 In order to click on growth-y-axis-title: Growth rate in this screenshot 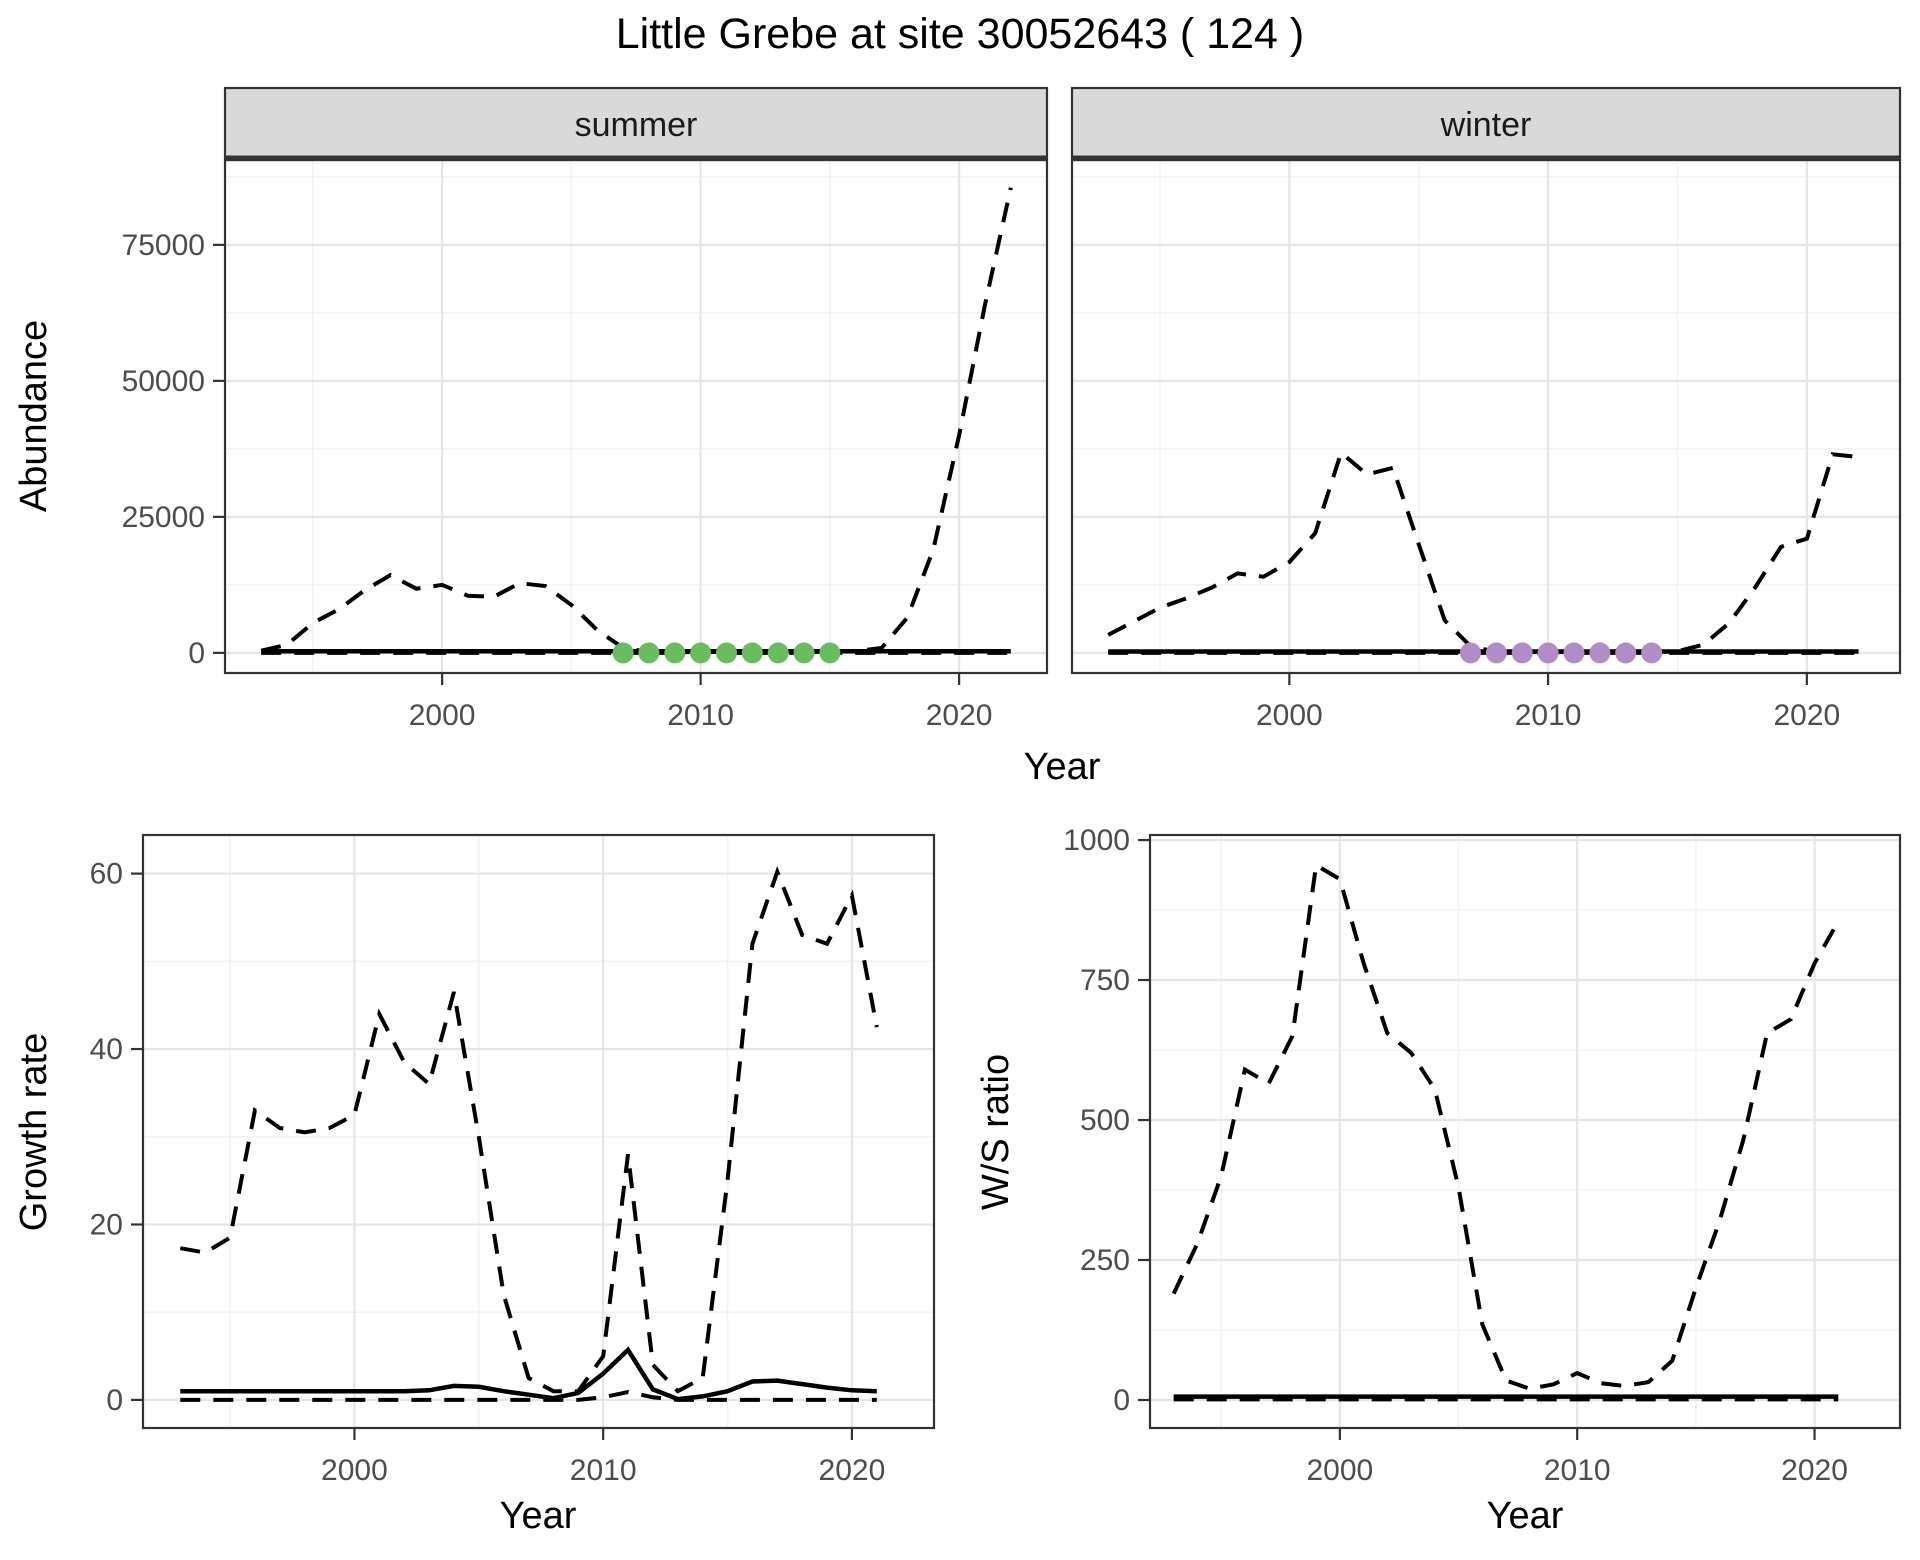, I will do `click(34, 1132)`.